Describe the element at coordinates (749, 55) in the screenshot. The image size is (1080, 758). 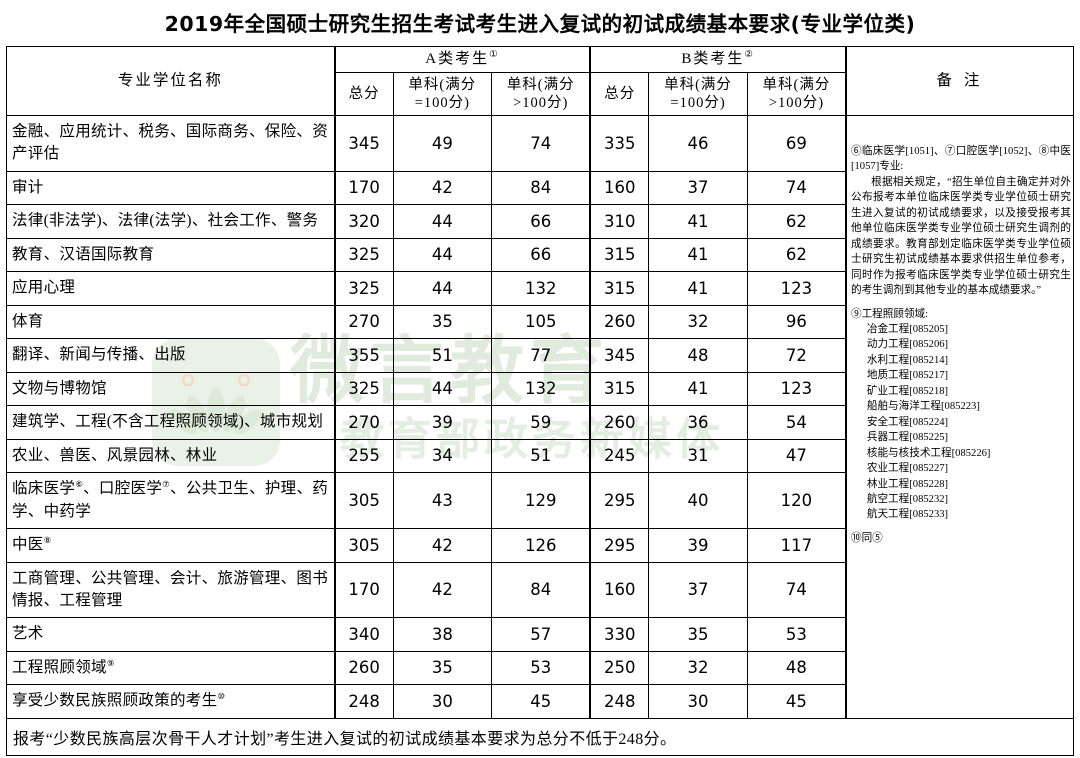
I see `header-group-b-footnote: ②` at that location.